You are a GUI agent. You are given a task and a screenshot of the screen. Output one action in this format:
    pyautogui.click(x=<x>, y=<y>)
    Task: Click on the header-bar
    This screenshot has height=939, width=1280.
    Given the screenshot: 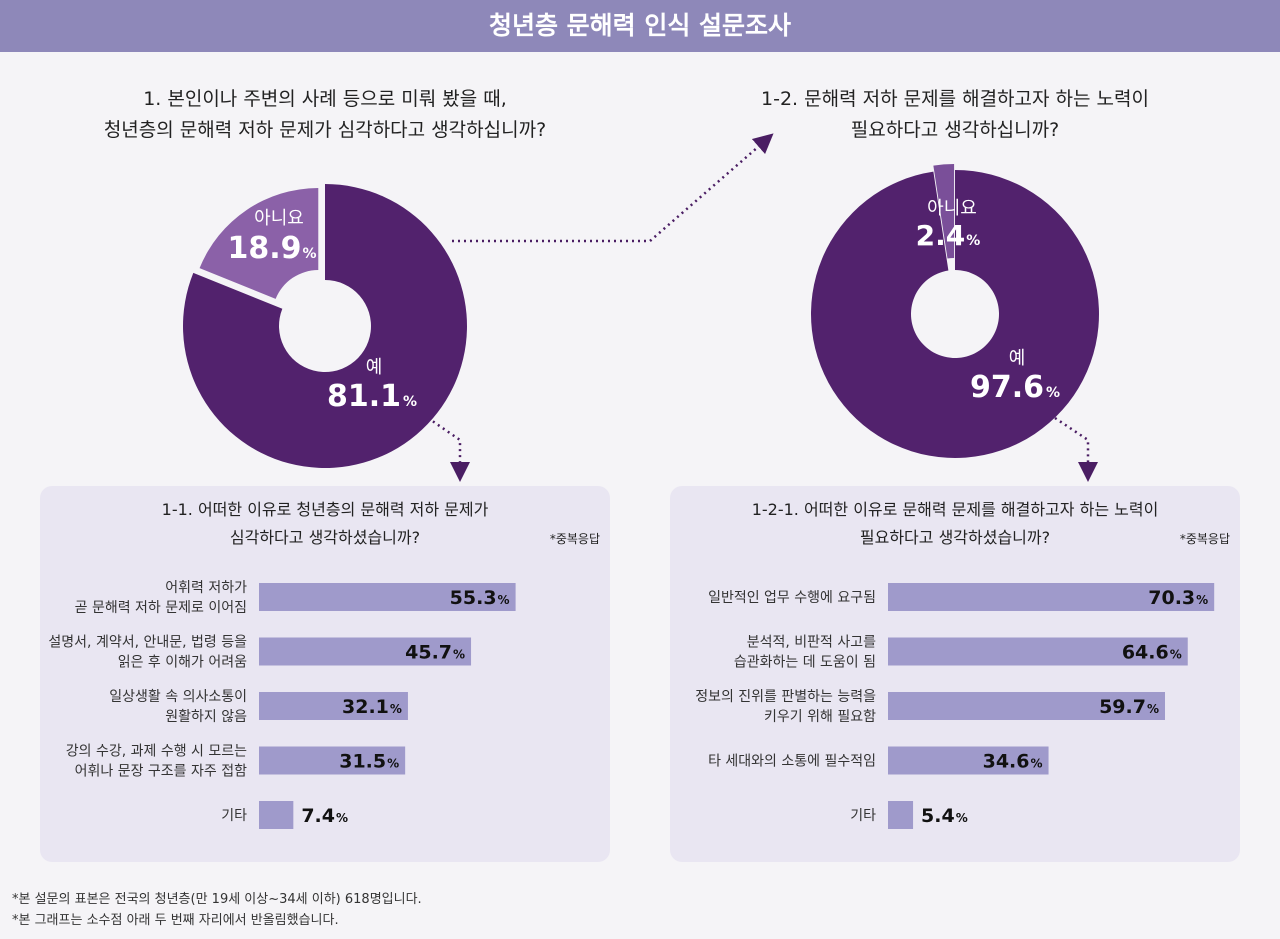 What is the action you would take?
    pyautogui.click(x=640, y=26)
    